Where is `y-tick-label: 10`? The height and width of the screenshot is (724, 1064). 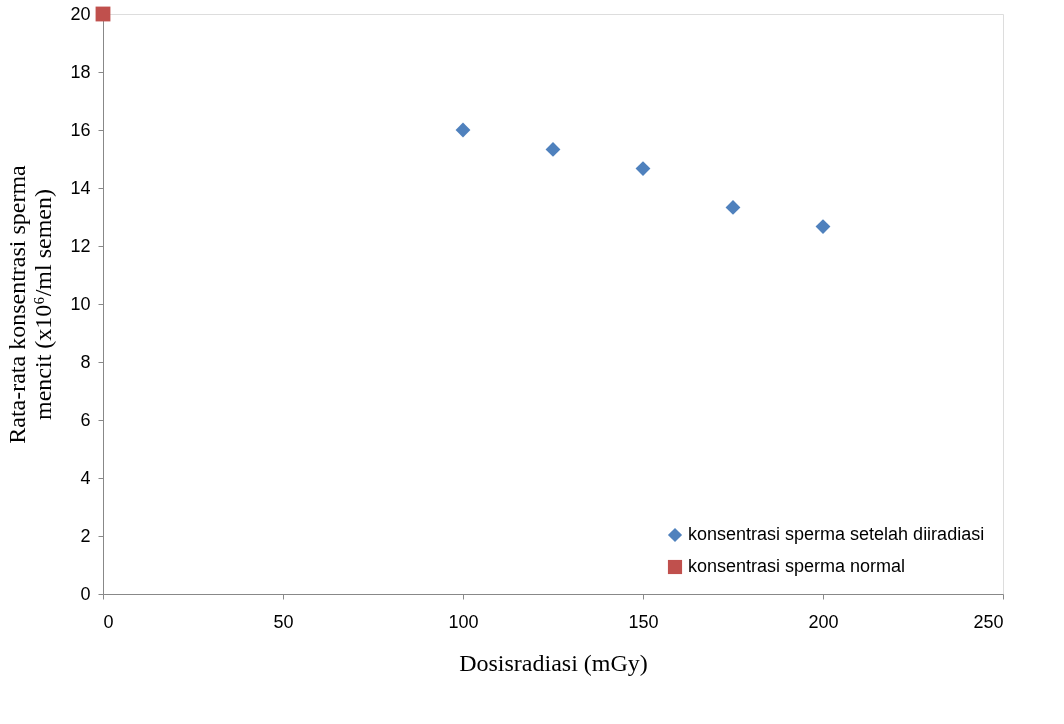
y-tick-label: 10 is located at coordinates (80, 303).